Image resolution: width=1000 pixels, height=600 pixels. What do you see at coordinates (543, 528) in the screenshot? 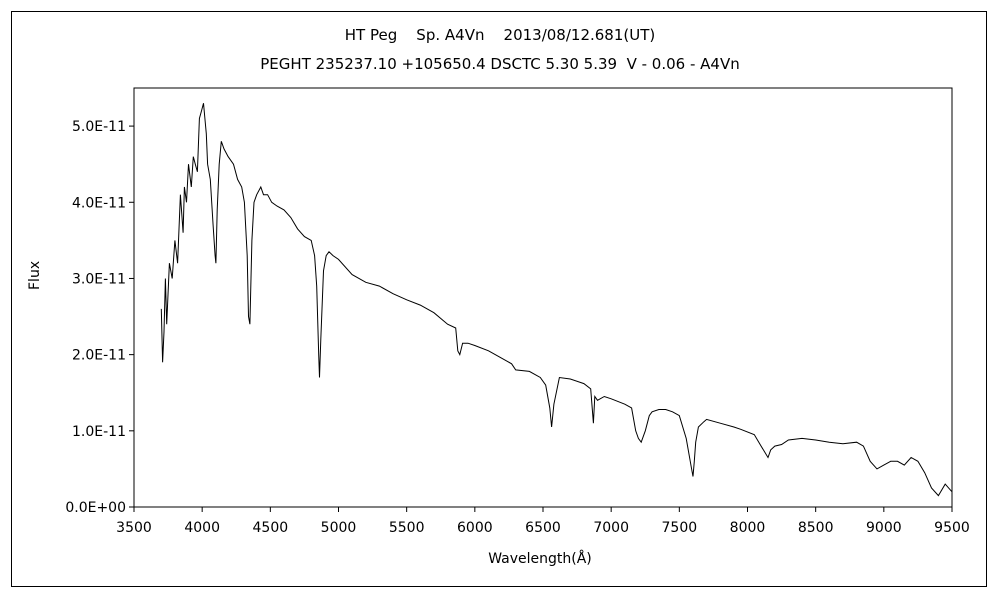
I see `x-tick-label: 6500` at bounding box center [543, 528].